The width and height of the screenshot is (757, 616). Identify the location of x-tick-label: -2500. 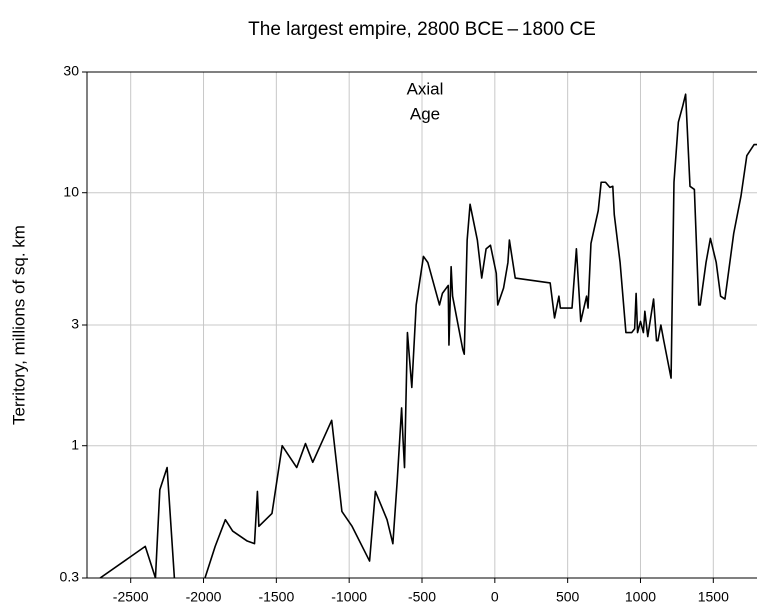
(131, 597).